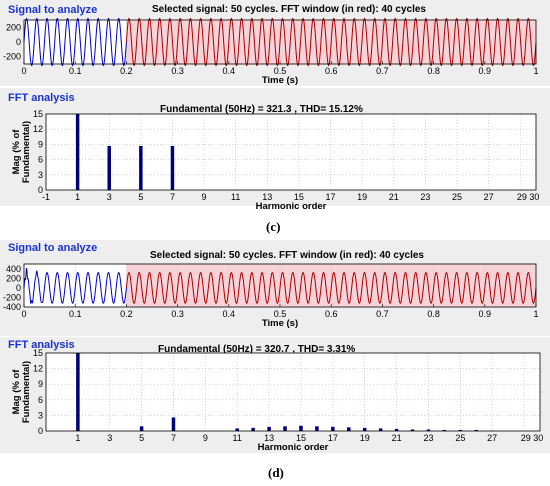 The height and width of the screenshot is (486, 550). I want to click on fft-bar-h26, so click(476, 430).